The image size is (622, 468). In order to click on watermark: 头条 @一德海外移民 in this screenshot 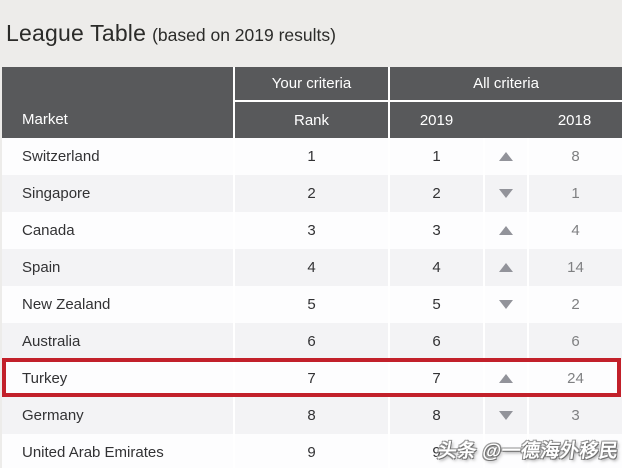, I will do `click(528, 451)`.